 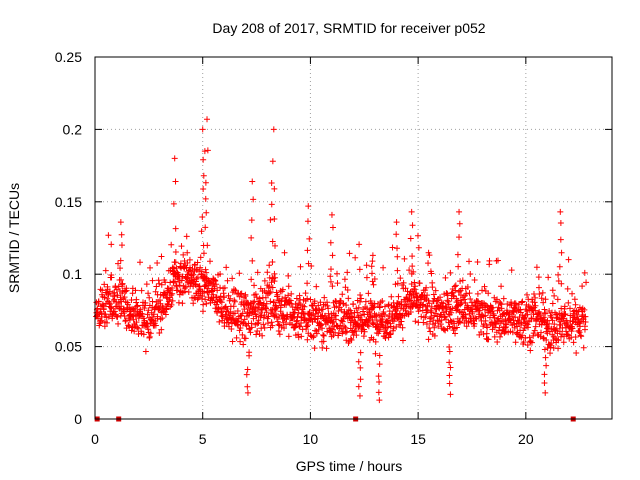 I want to click on x-tick-label: 0, so click(x=95, y=439).